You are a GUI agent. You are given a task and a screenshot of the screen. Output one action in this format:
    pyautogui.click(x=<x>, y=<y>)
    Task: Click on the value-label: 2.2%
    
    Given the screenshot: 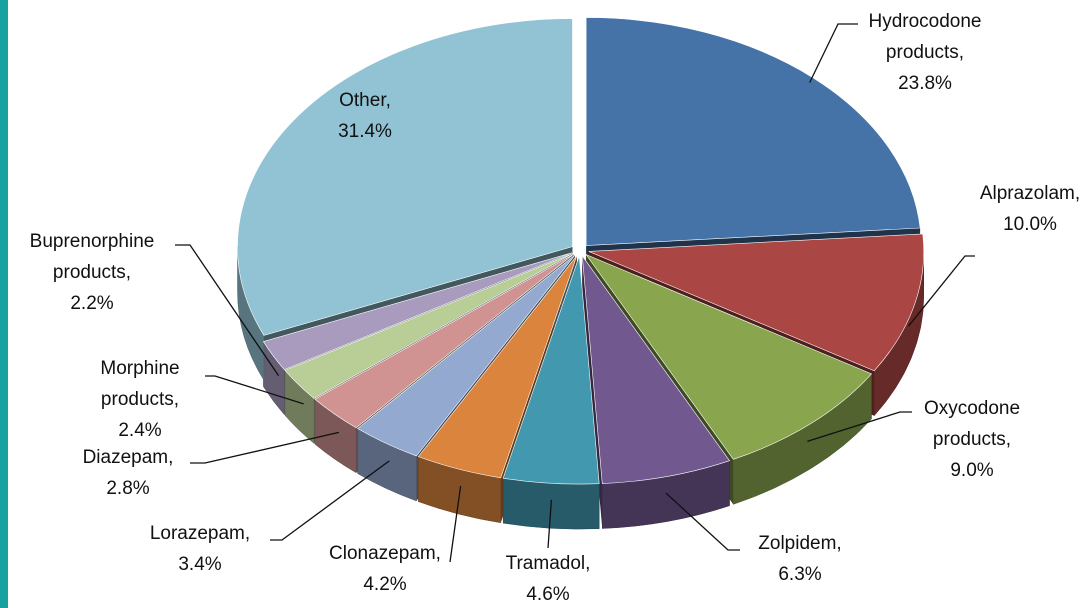 What is the action you would take?
    pyautogui.click(x=92, y=303)
    